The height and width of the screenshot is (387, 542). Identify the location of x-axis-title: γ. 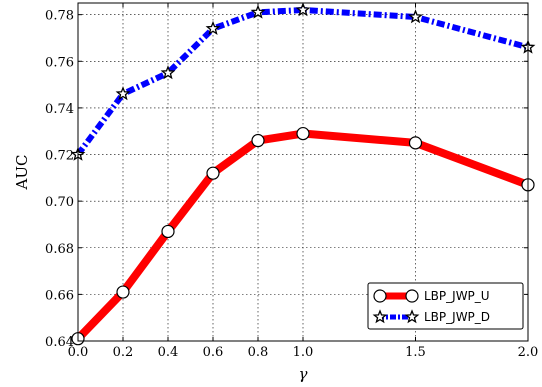
(303, 374).